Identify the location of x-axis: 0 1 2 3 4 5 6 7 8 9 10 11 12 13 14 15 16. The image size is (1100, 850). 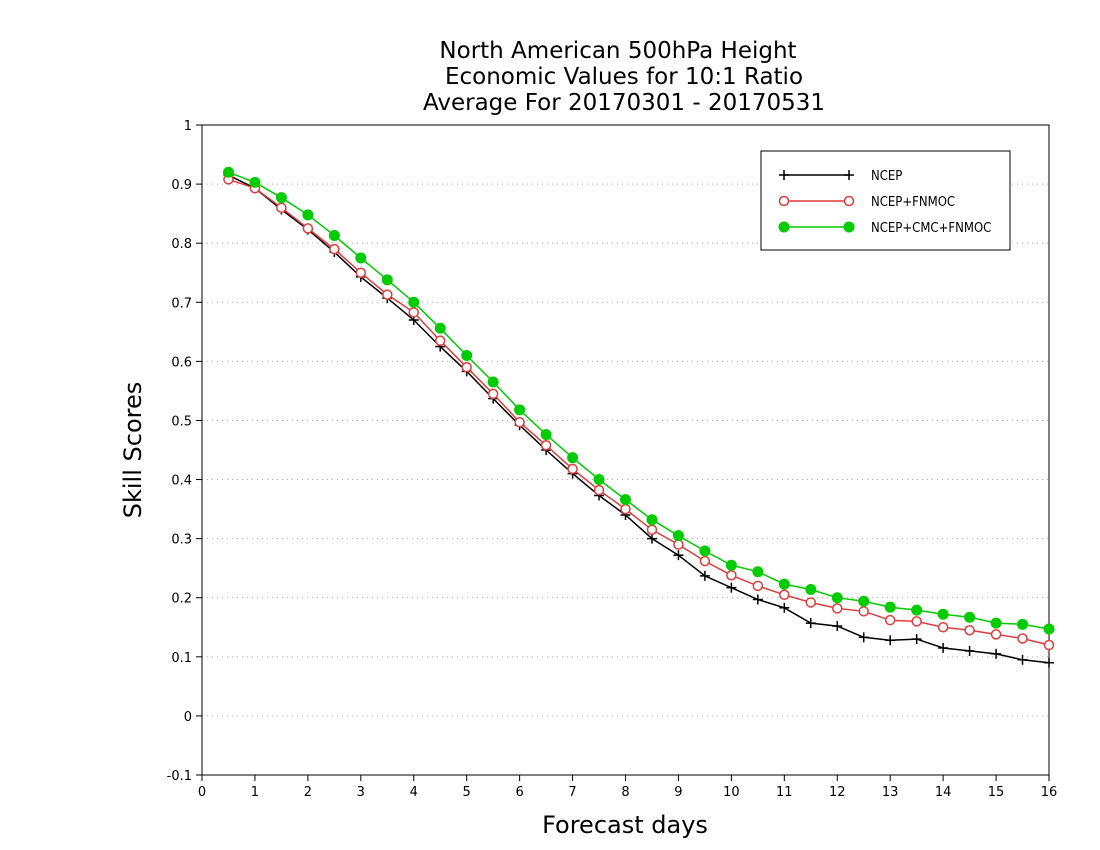
(627, 787).